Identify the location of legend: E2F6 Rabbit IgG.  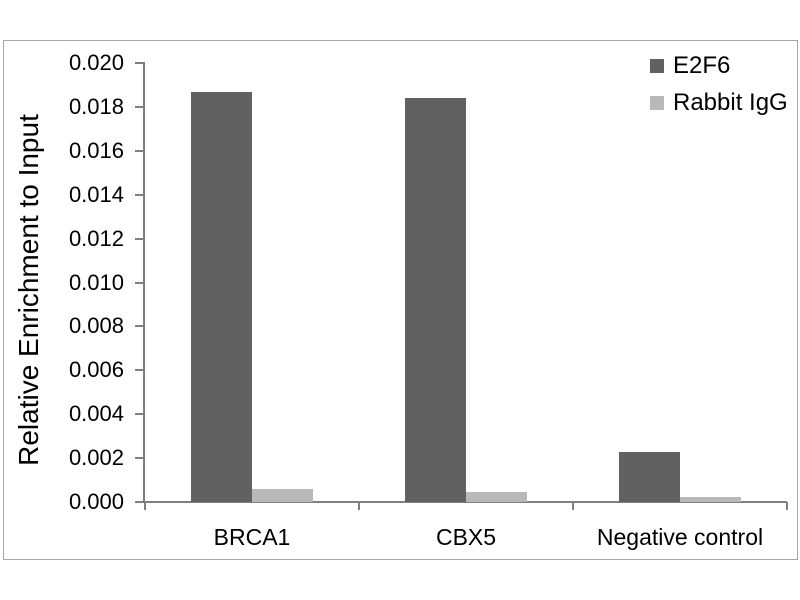
(719, 88).